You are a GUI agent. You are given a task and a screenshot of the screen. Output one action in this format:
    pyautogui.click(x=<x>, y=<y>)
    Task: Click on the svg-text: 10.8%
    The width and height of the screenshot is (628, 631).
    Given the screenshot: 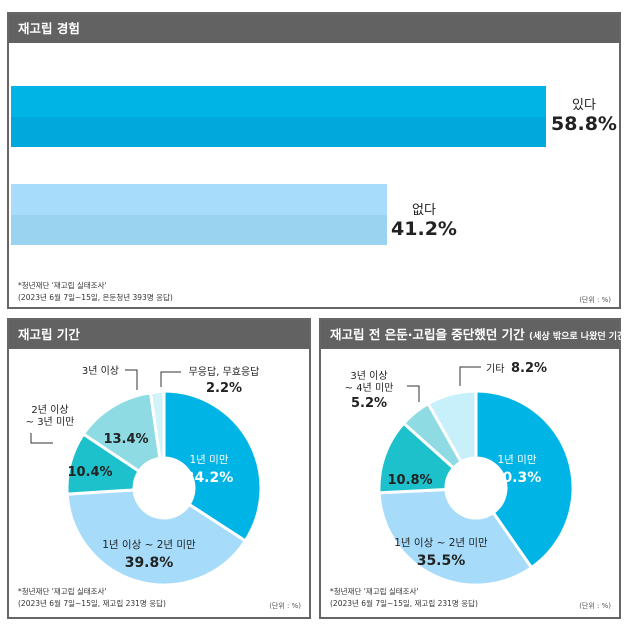 What is the action you would take?
    pyautogui.click(x=409, y=480)
    